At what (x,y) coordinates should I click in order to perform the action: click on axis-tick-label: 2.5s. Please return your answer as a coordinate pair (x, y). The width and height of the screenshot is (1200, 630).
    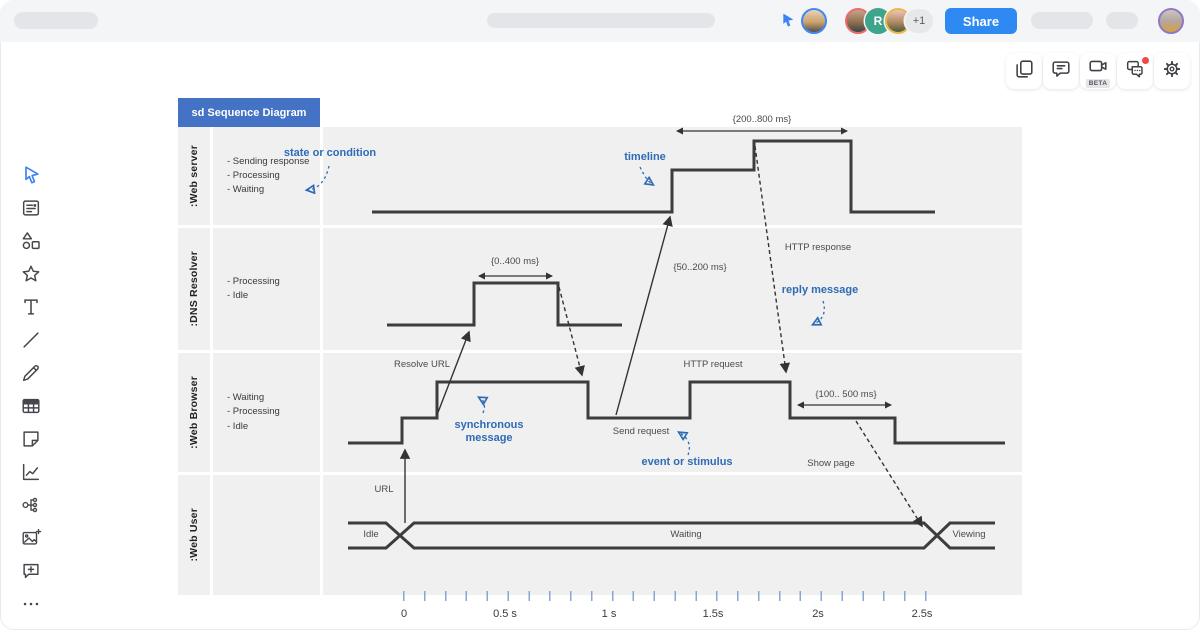
    Looking at the image, I should click on (922, 614).